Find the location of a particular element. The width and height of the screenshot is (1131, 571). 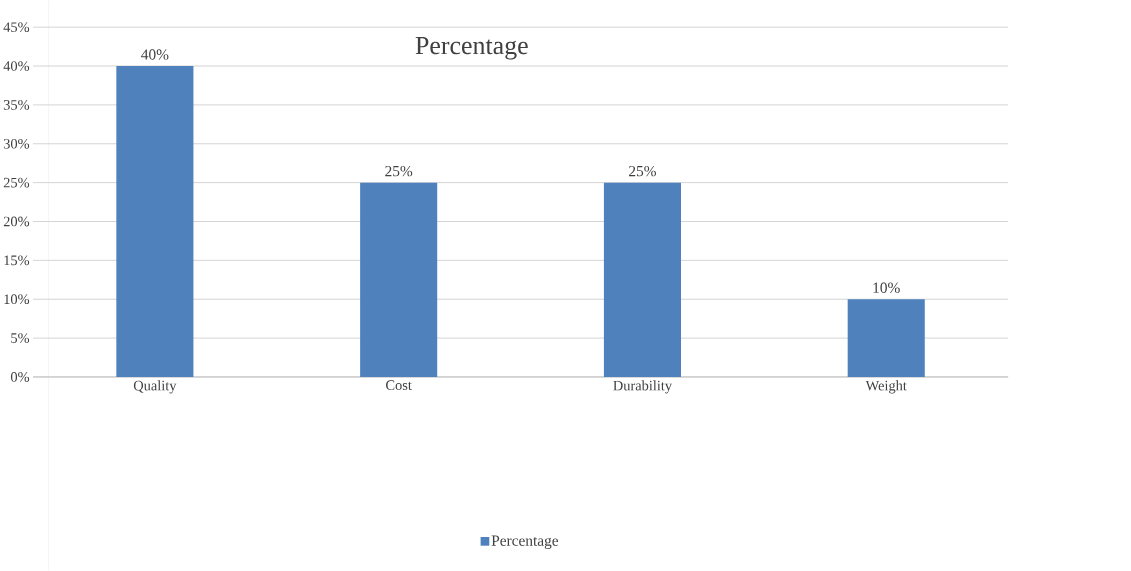

x-tick-label: Weight is located at coordinates (886, 387).